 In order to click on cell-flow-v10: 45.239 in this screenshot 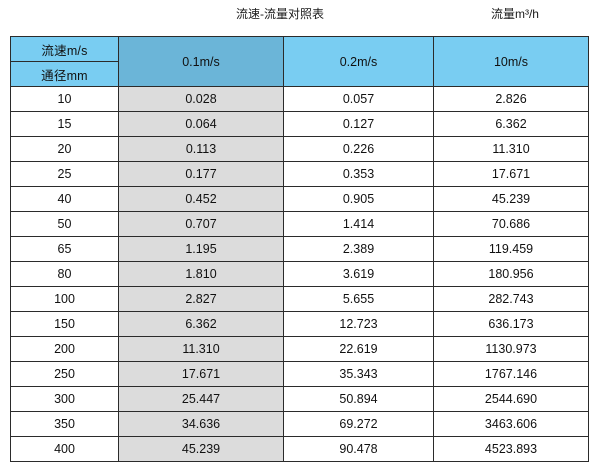, I will do `click(511, 199)`.